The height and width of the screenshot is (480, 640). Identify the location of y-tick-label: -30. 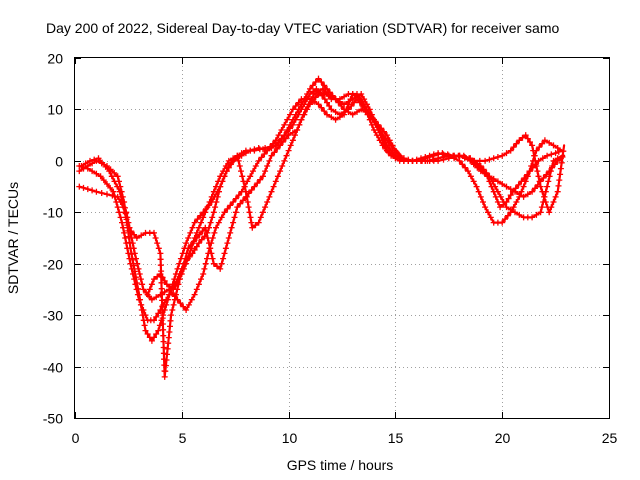
(53, 316).